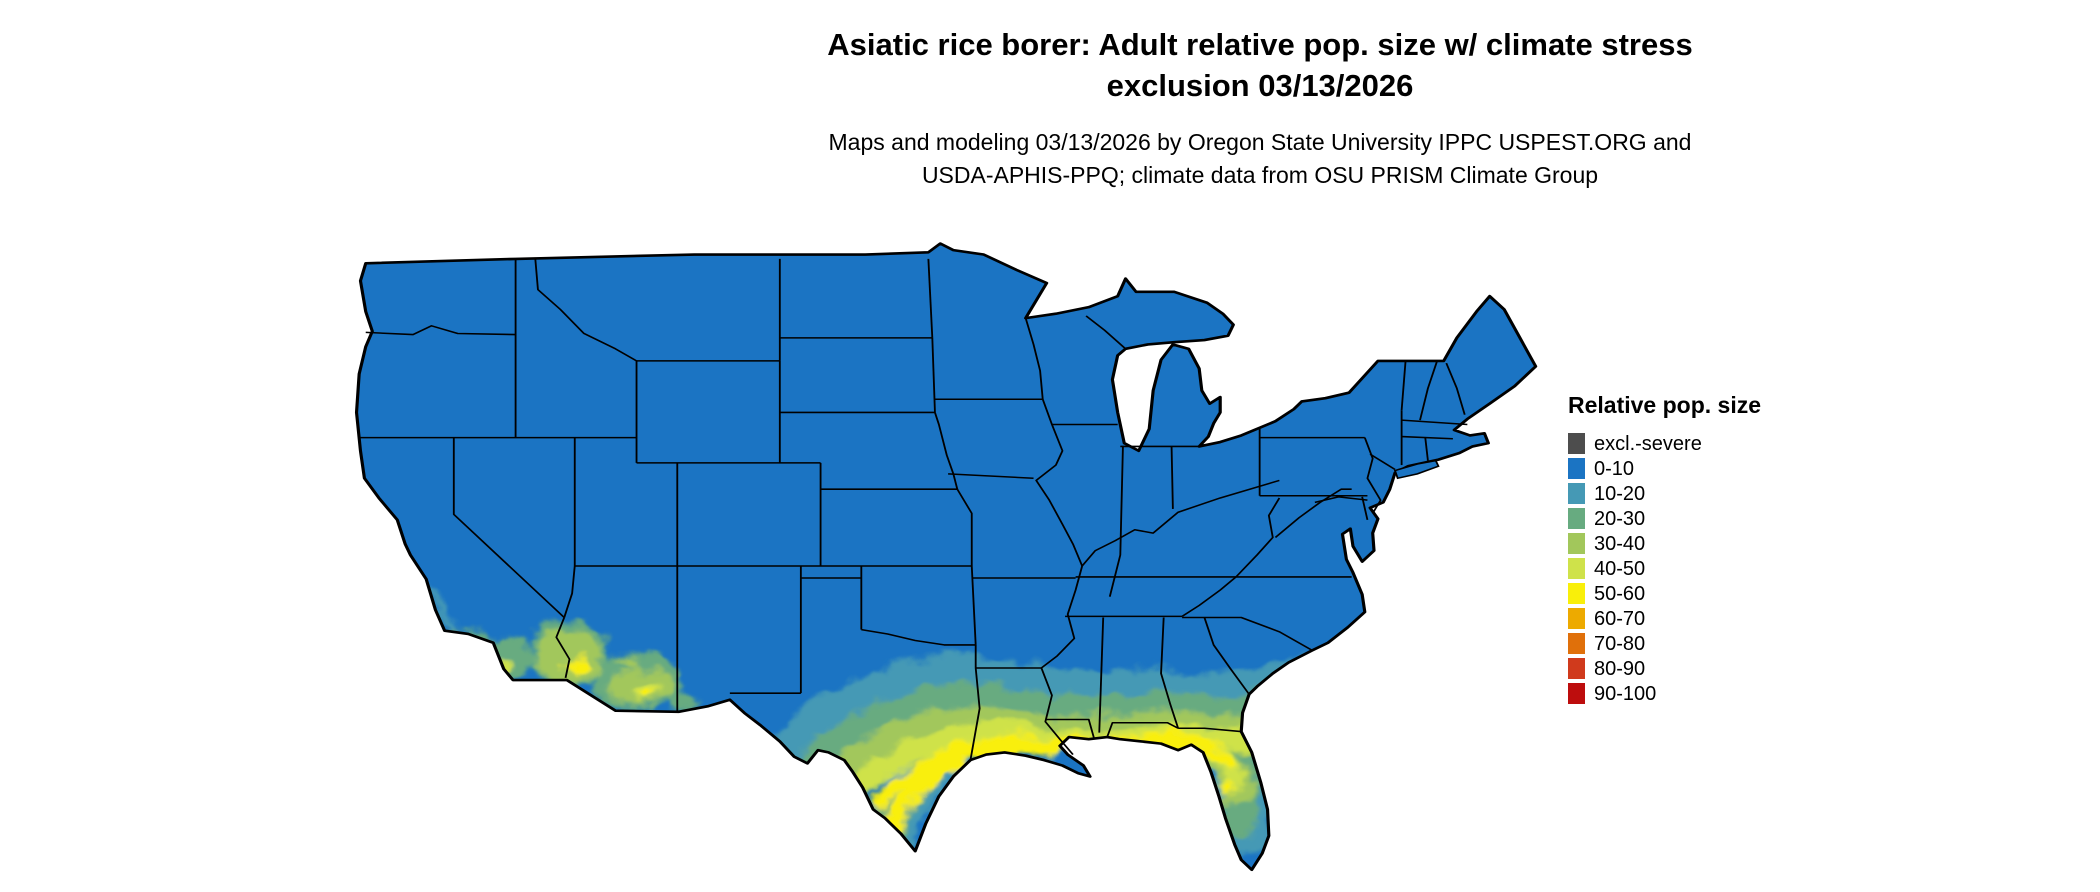  Describe the element at coordinates (1614, 468) in the screenshot. I see `legend-label: 0-10` at that location.